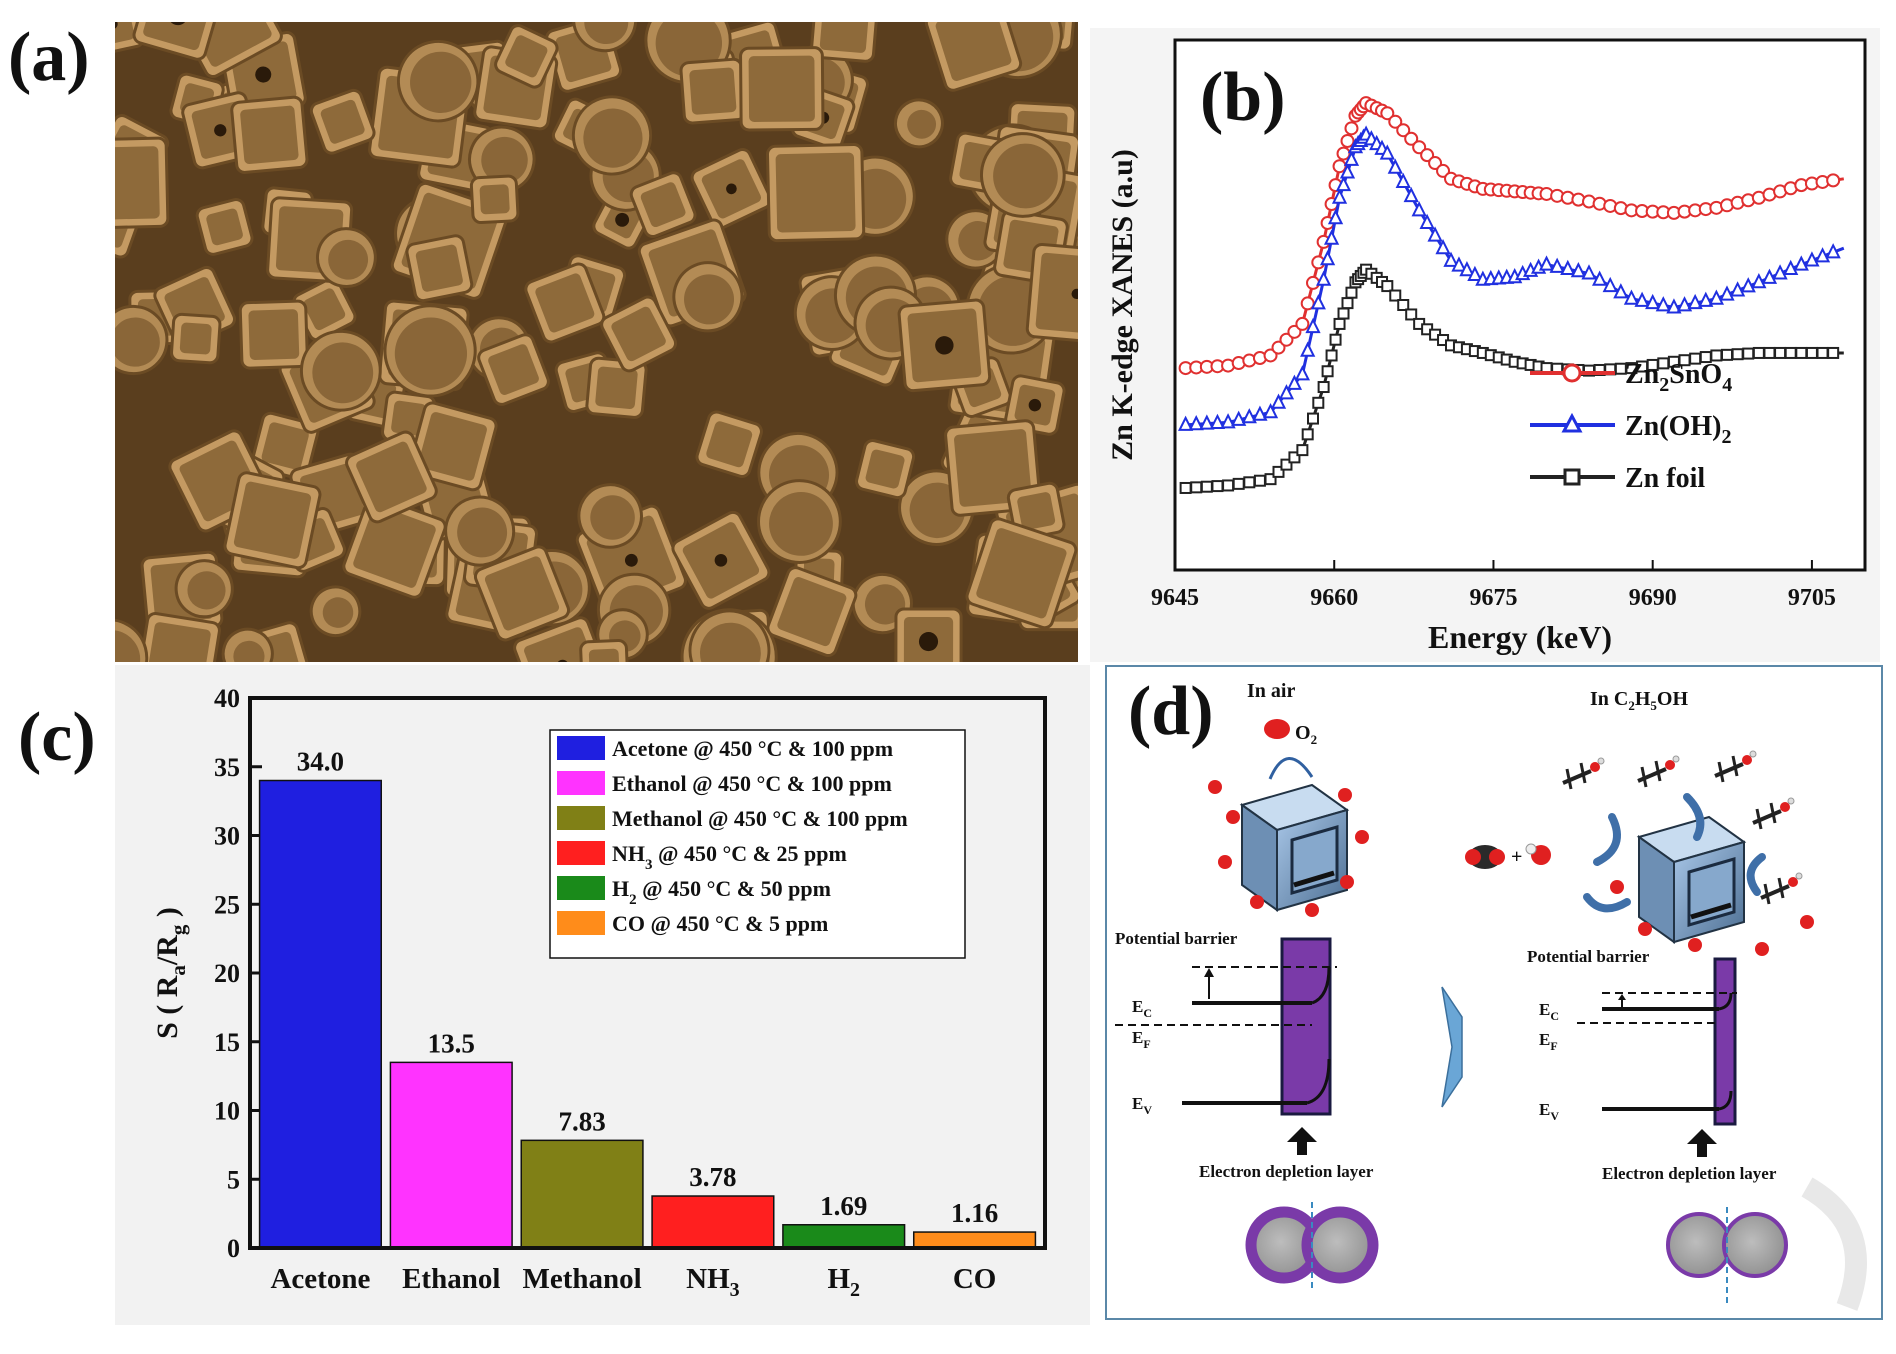 This screenshot has width=1896, height=1354. What do you see at coordinates (581, 1121) in the screenshot?
I see `sensitivity-bar-value-label: 7.83` at bounding box center [581, 1121].